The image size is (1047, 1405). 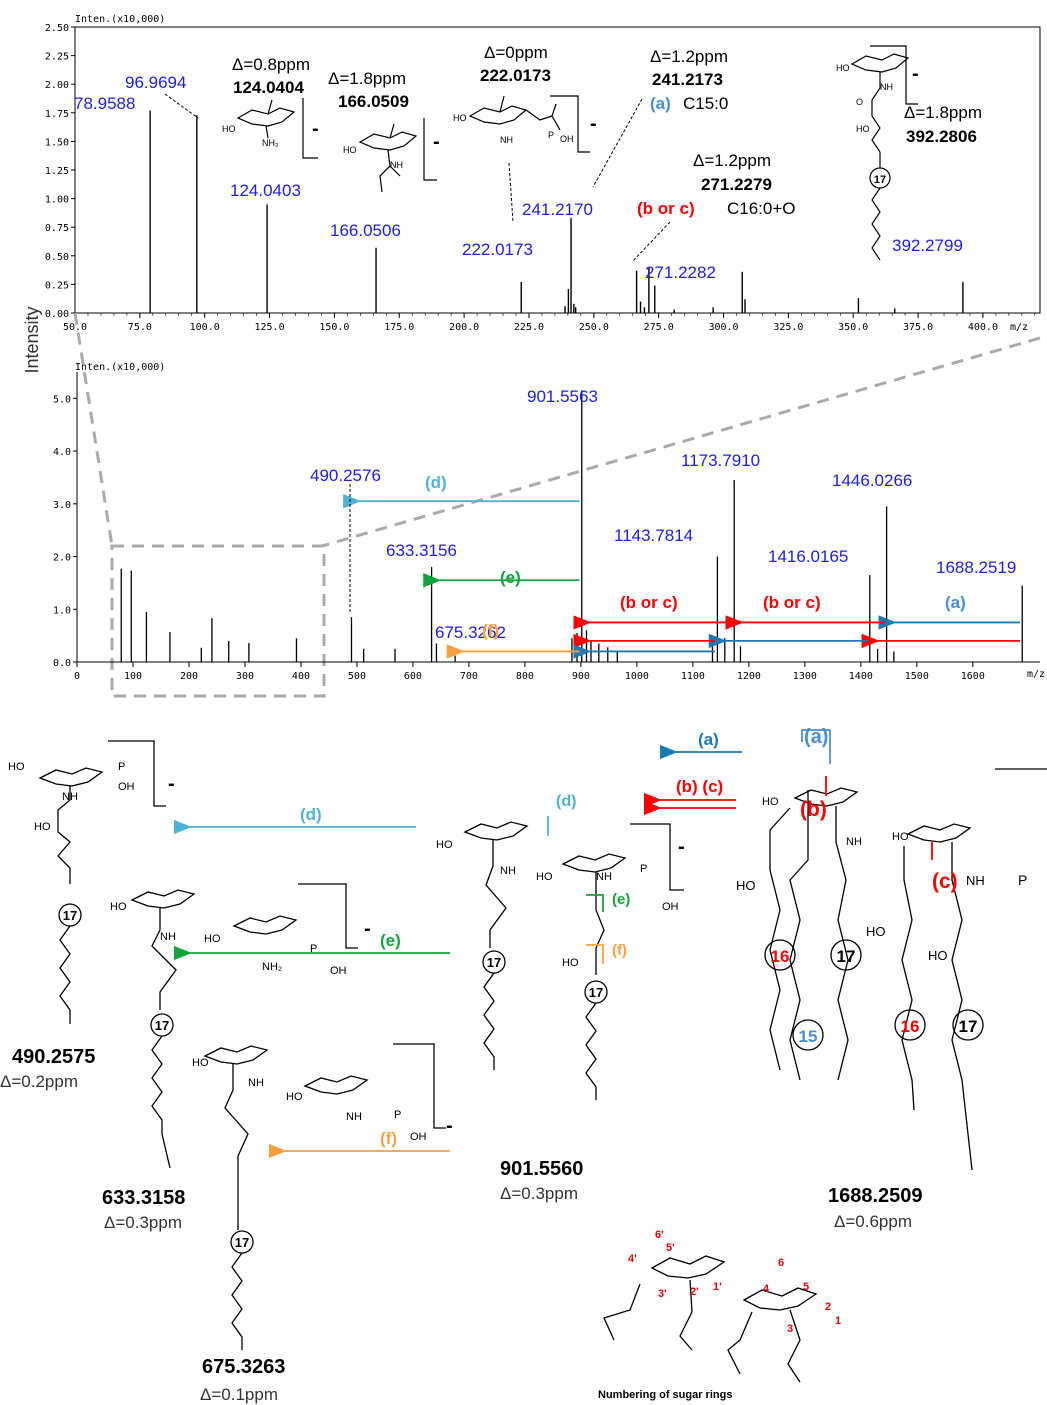 What do you see at coordinates (621, 899) in the screenshot?
I see `cleave-e: (e)` at bounding box center [621, 899].